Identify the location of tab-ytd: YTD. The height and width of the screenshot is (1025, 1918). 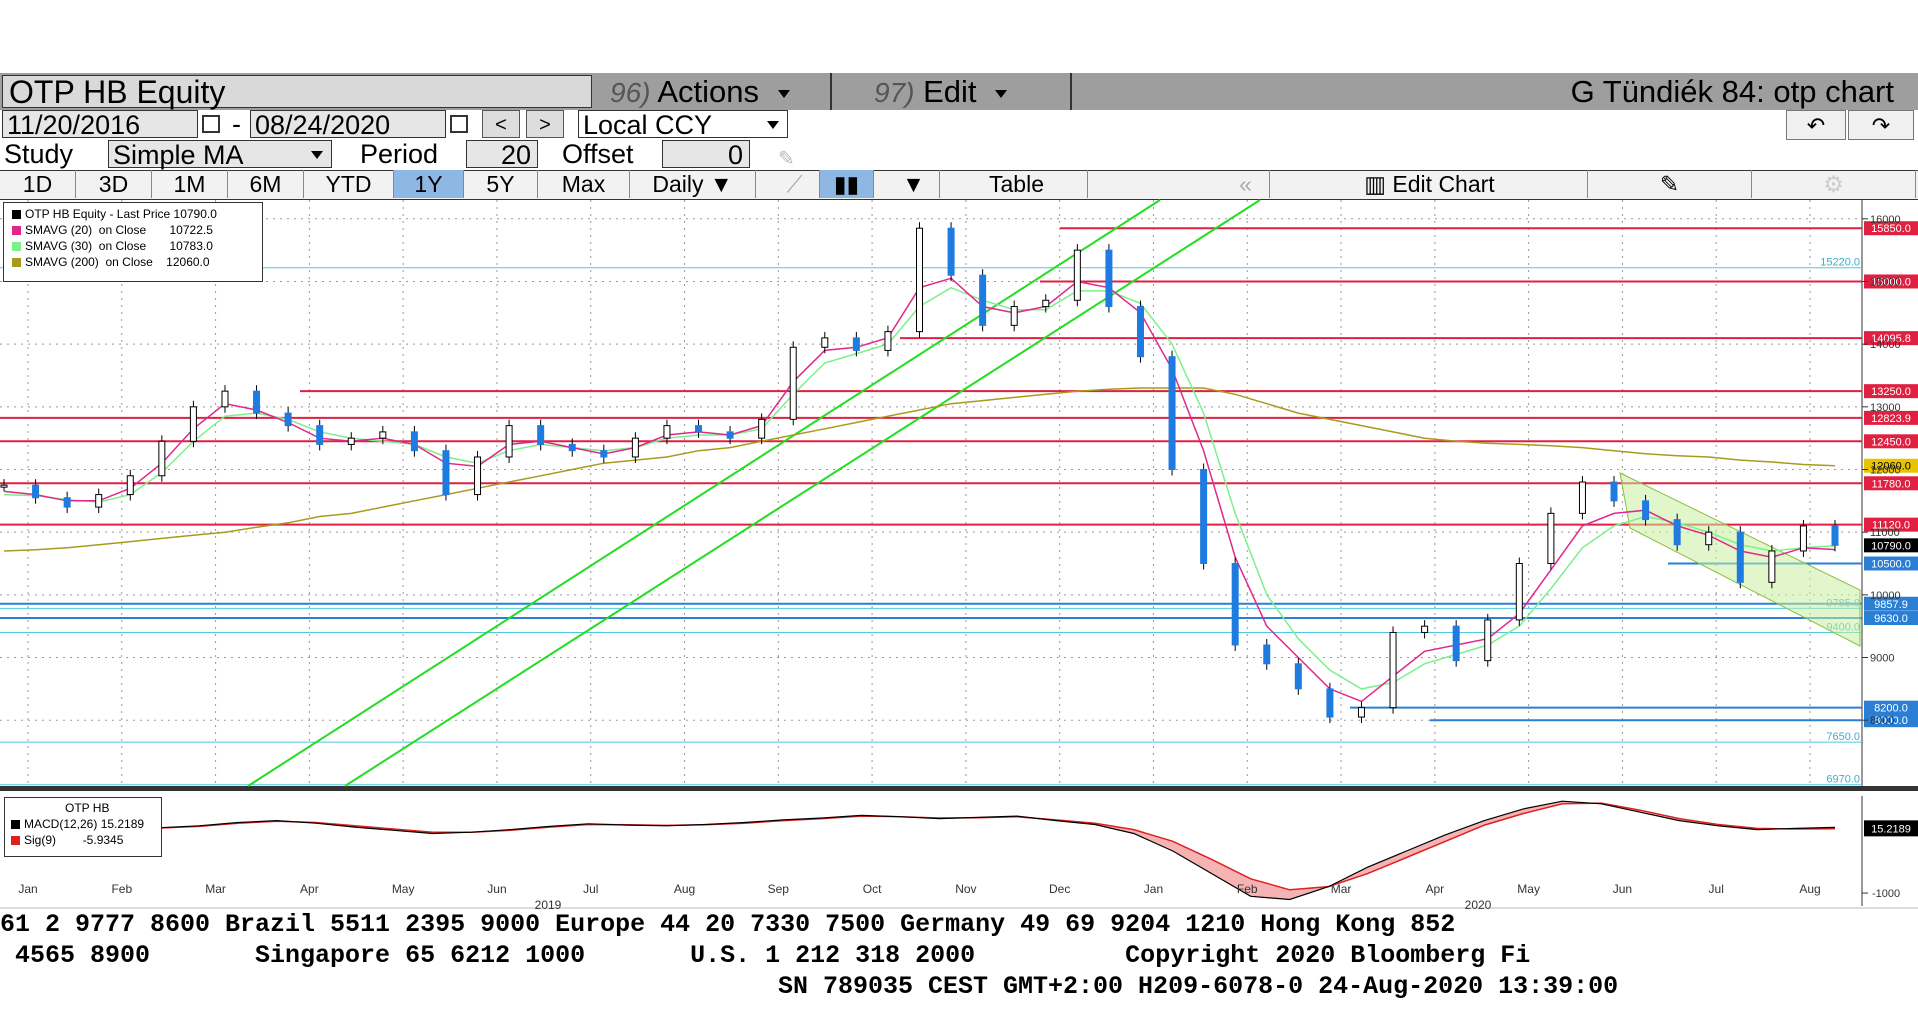
(349, 184).